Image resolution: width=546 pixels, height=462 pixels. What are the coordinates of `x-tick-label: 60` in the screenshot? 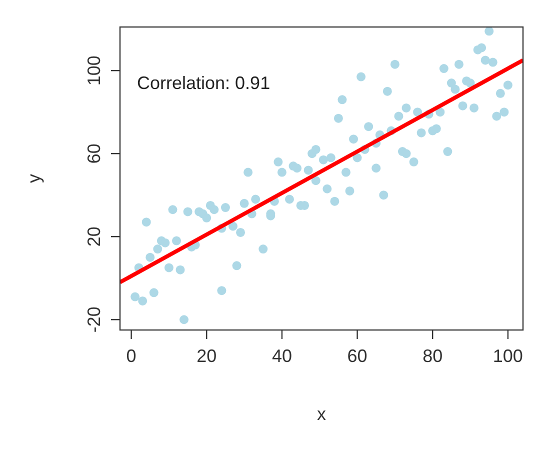 It's located at (357, 356).